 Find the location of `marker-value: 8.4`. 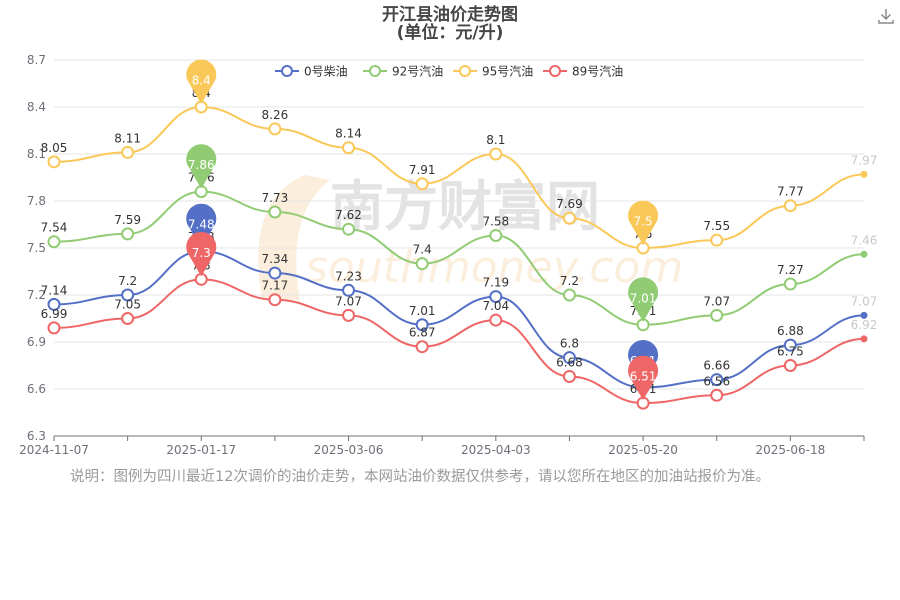

marker-value: 8.4 is located at coordinates (201, 81).